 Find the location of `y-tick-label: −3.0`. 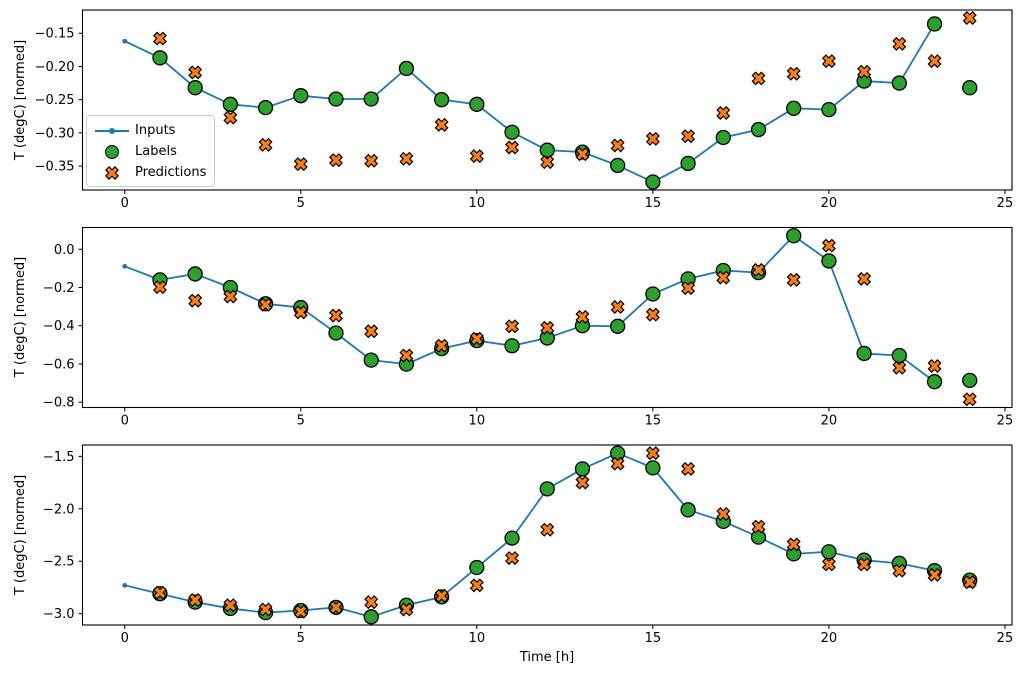

y-tick-label: −3.0 is located at coordinates (59, 614).